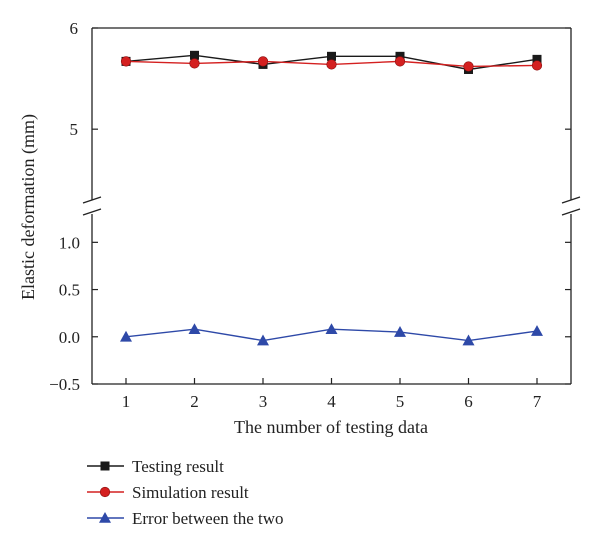 The image size is (600, 545). I want to click on y-tick-label: 0.0, so click(69, 337).